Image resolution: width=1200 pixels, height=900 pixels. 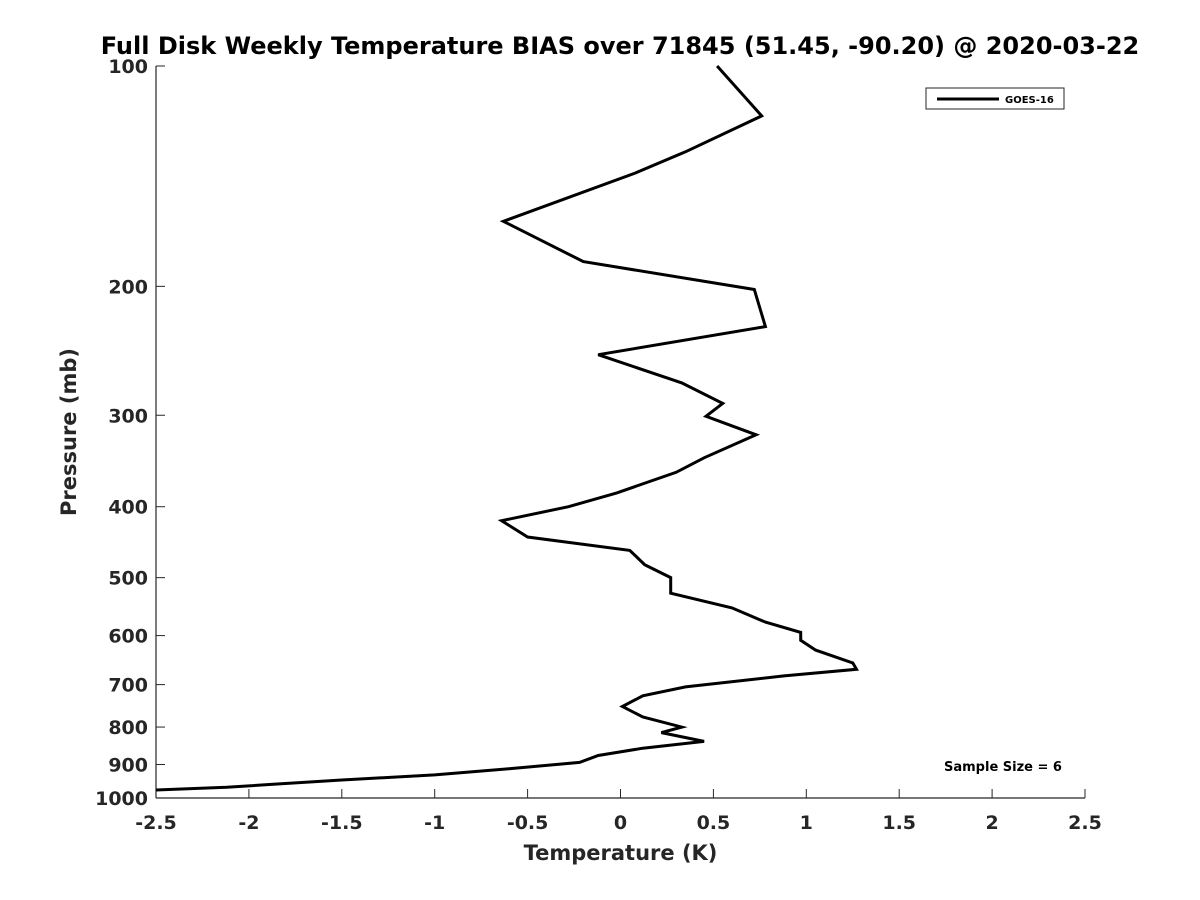 I want to click on x-tick-label: 2.5, so click(x=1085, y=823).